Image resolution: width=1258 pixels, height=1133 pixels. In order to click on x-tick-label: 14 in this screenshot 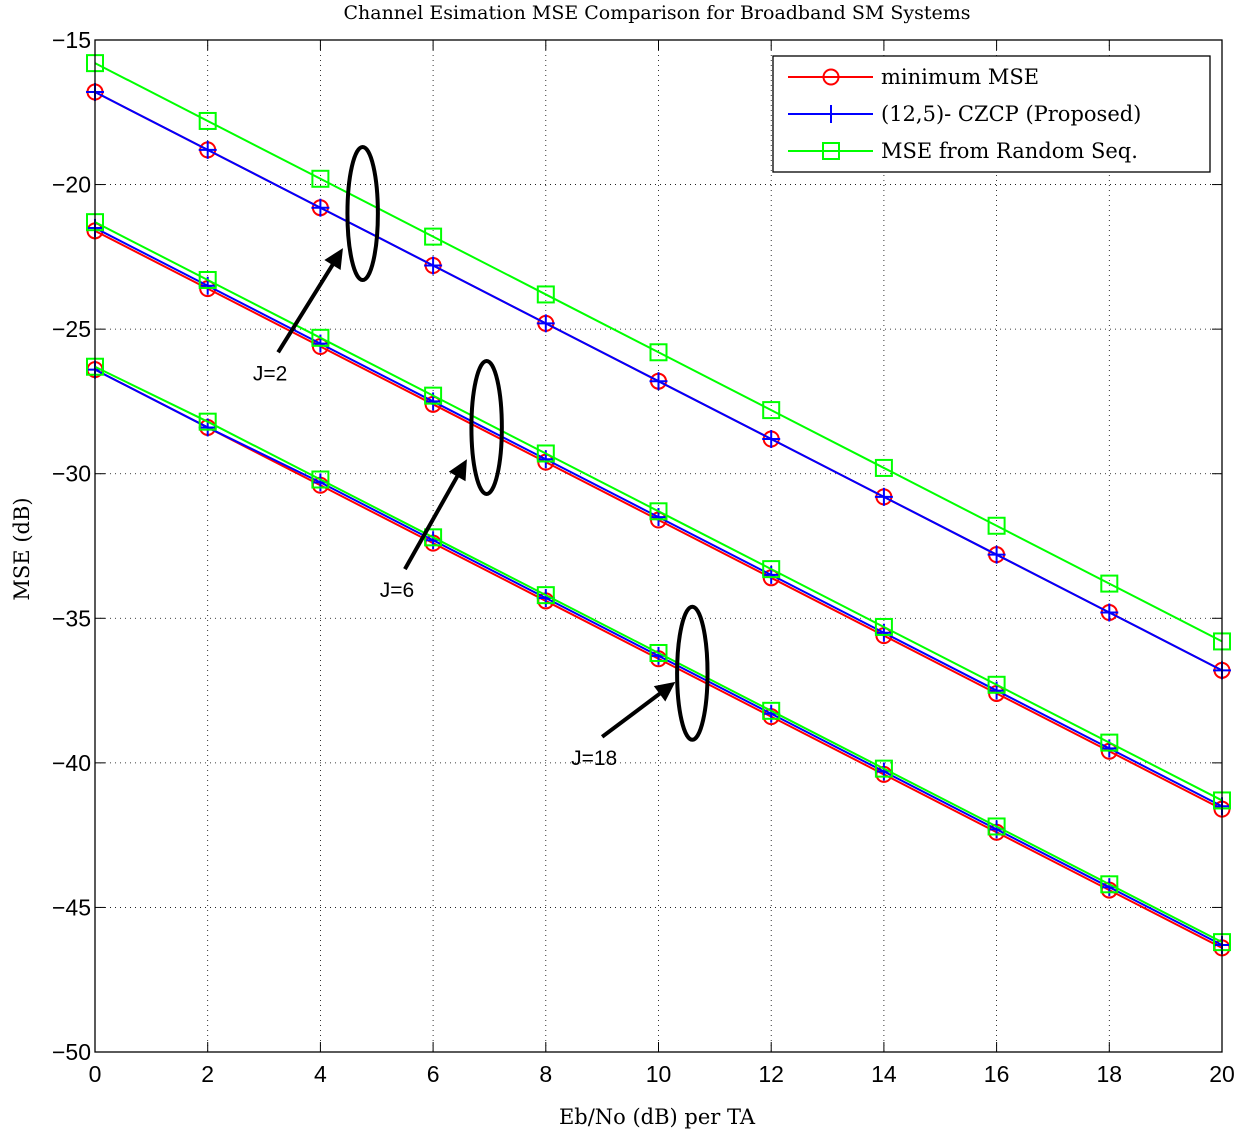, I will do `click(884, 1074)`.